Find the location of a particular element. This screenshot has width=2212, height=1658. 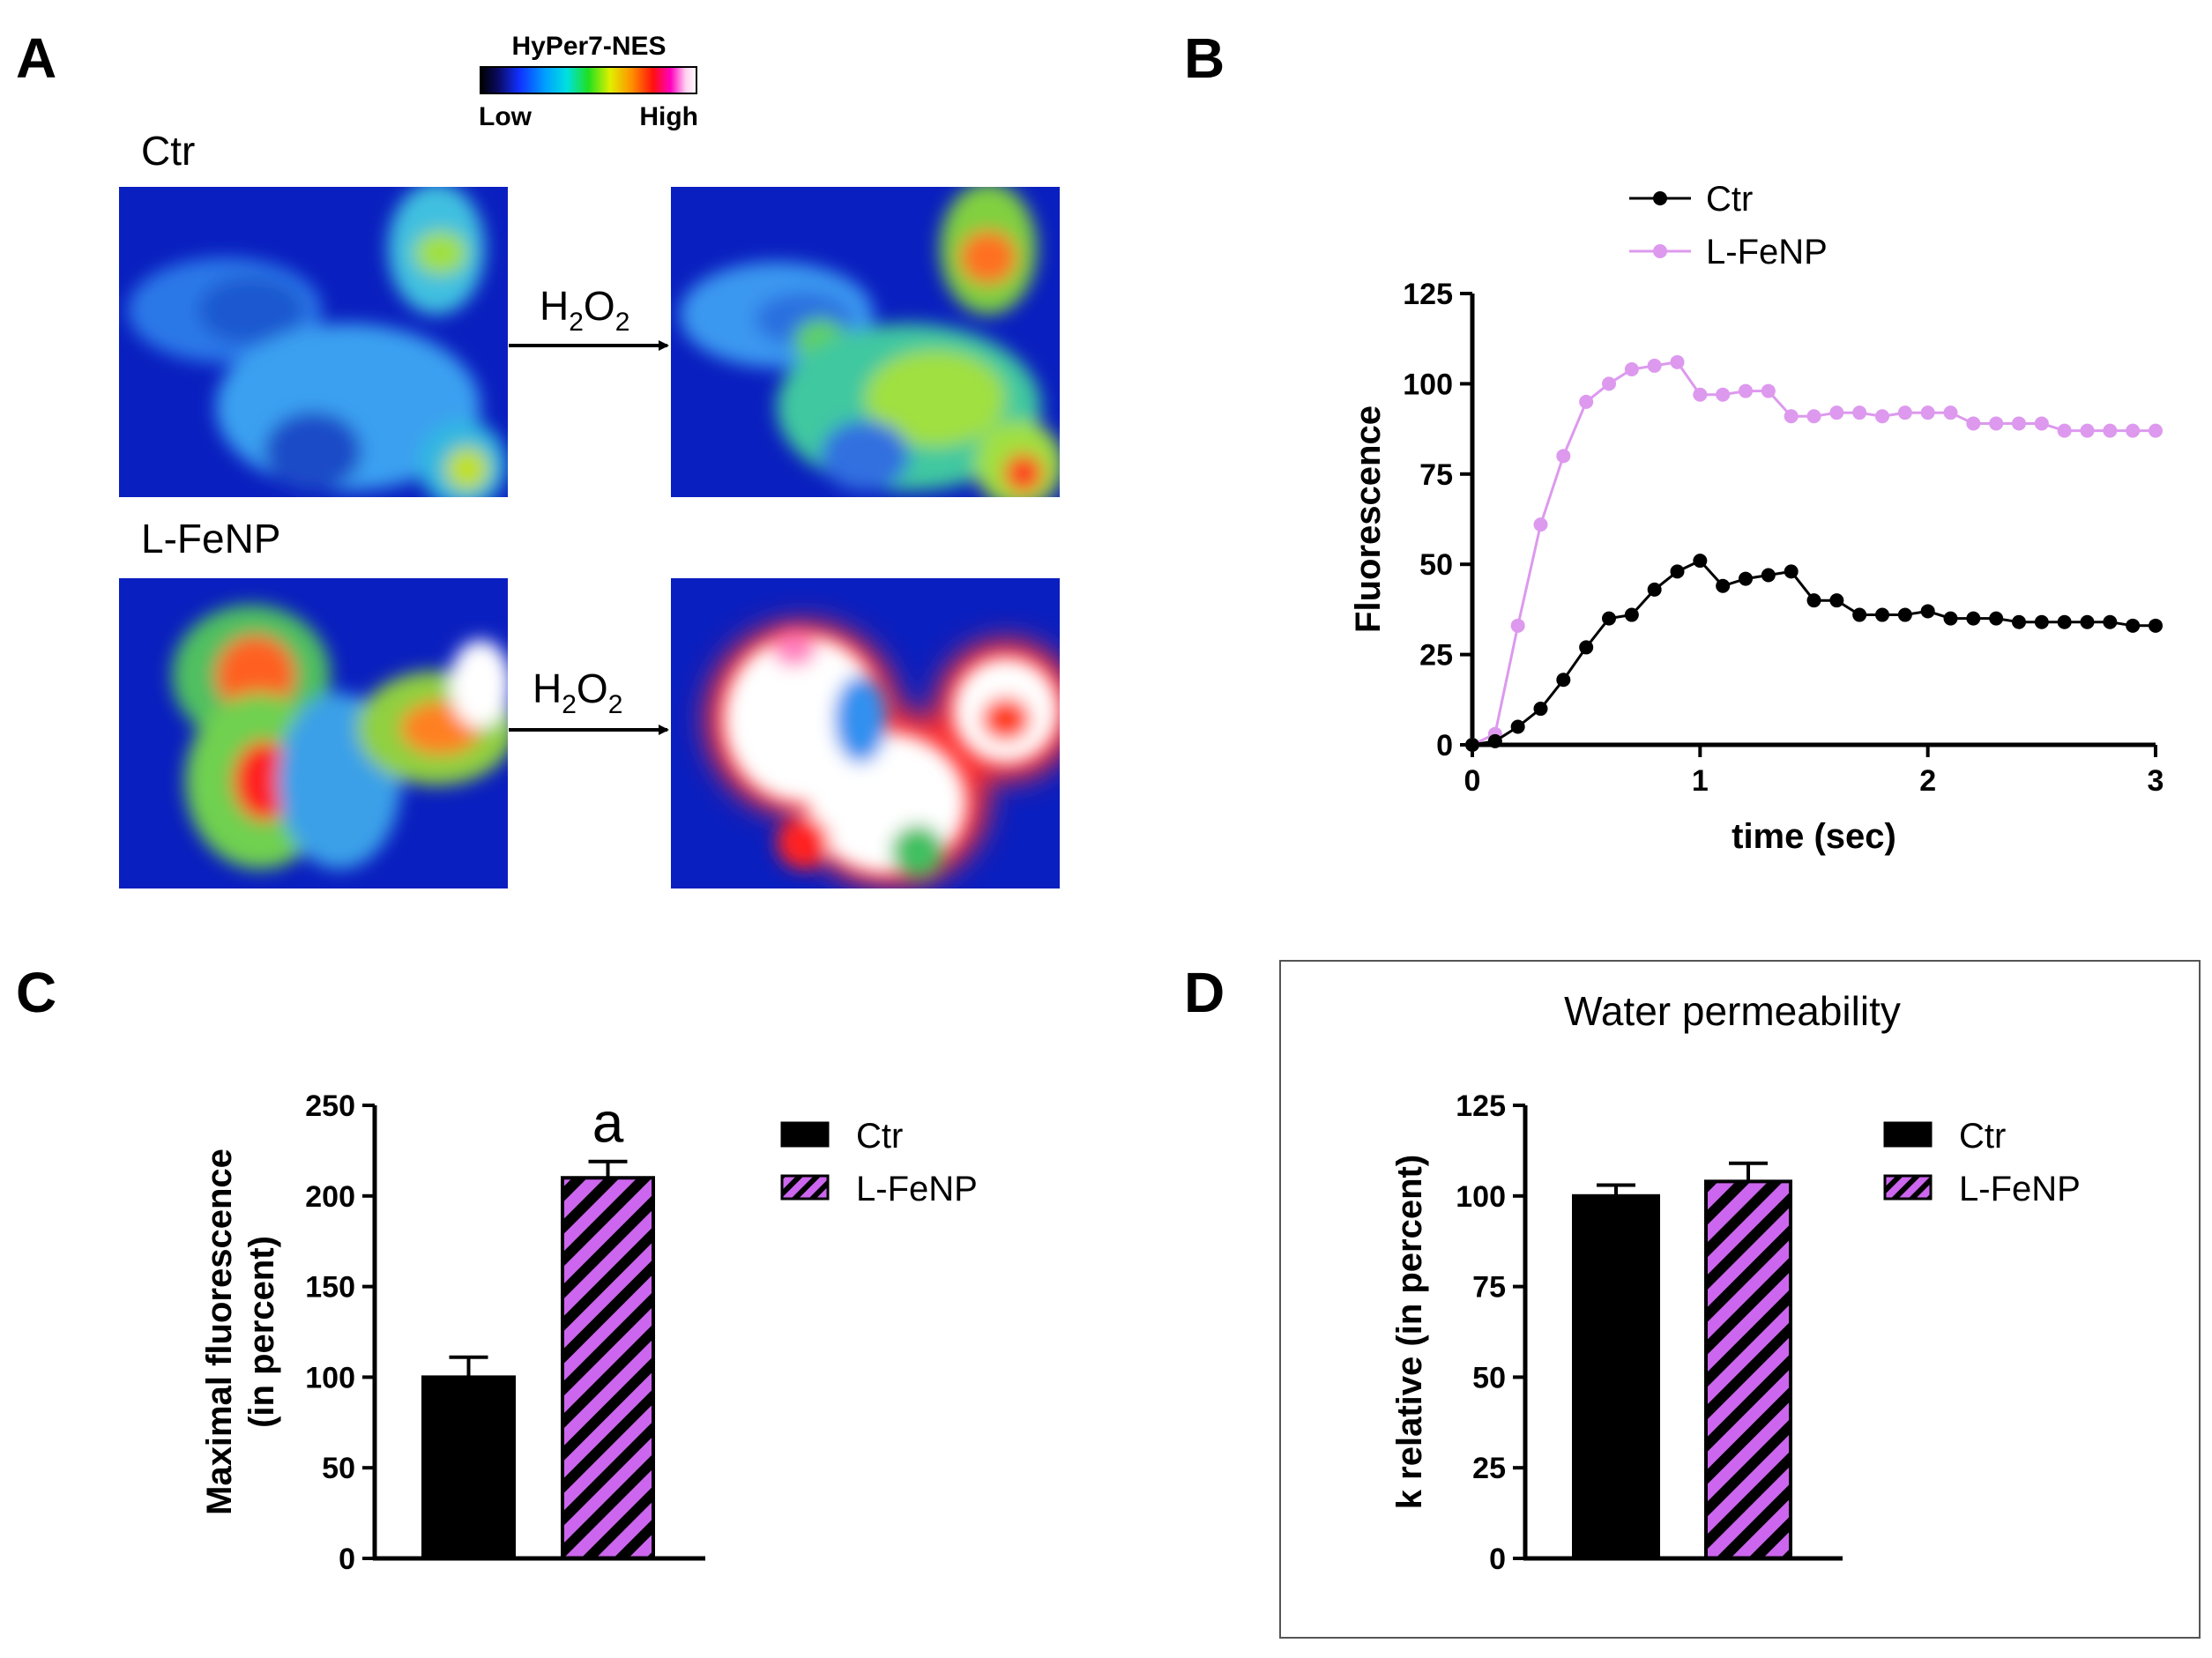

y-axis-title-c: Maximal fluorescence is located at coordinates (219, 1332).